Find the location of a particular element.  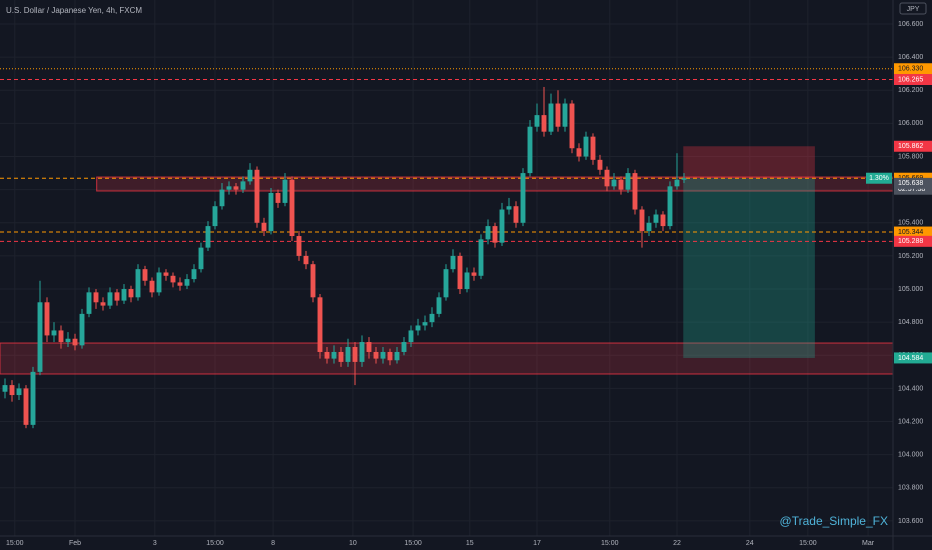

change-label-box is located at coordinates (879, 178).